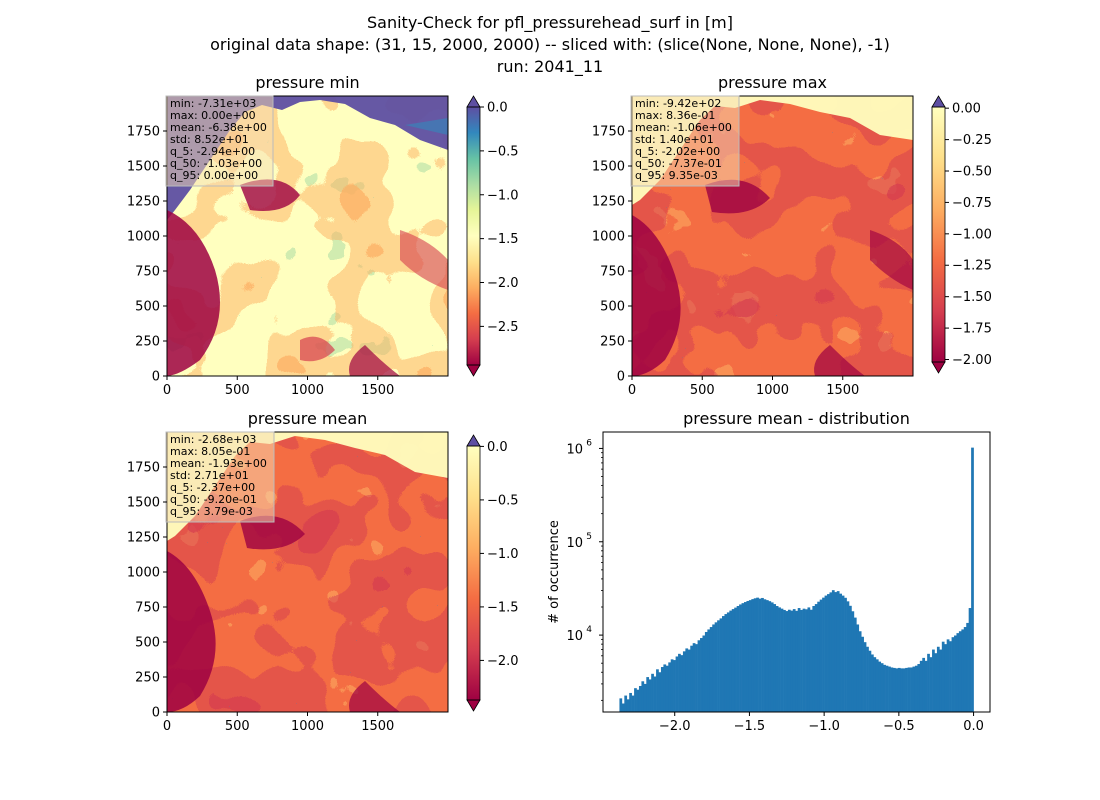 The height and width of the screenshot is (800, 1100). What do you see at coordinates (212, 151) in the screenshot?
I see `stat-line: q_5: -2.94e+00` at bounding box center [212, 151].